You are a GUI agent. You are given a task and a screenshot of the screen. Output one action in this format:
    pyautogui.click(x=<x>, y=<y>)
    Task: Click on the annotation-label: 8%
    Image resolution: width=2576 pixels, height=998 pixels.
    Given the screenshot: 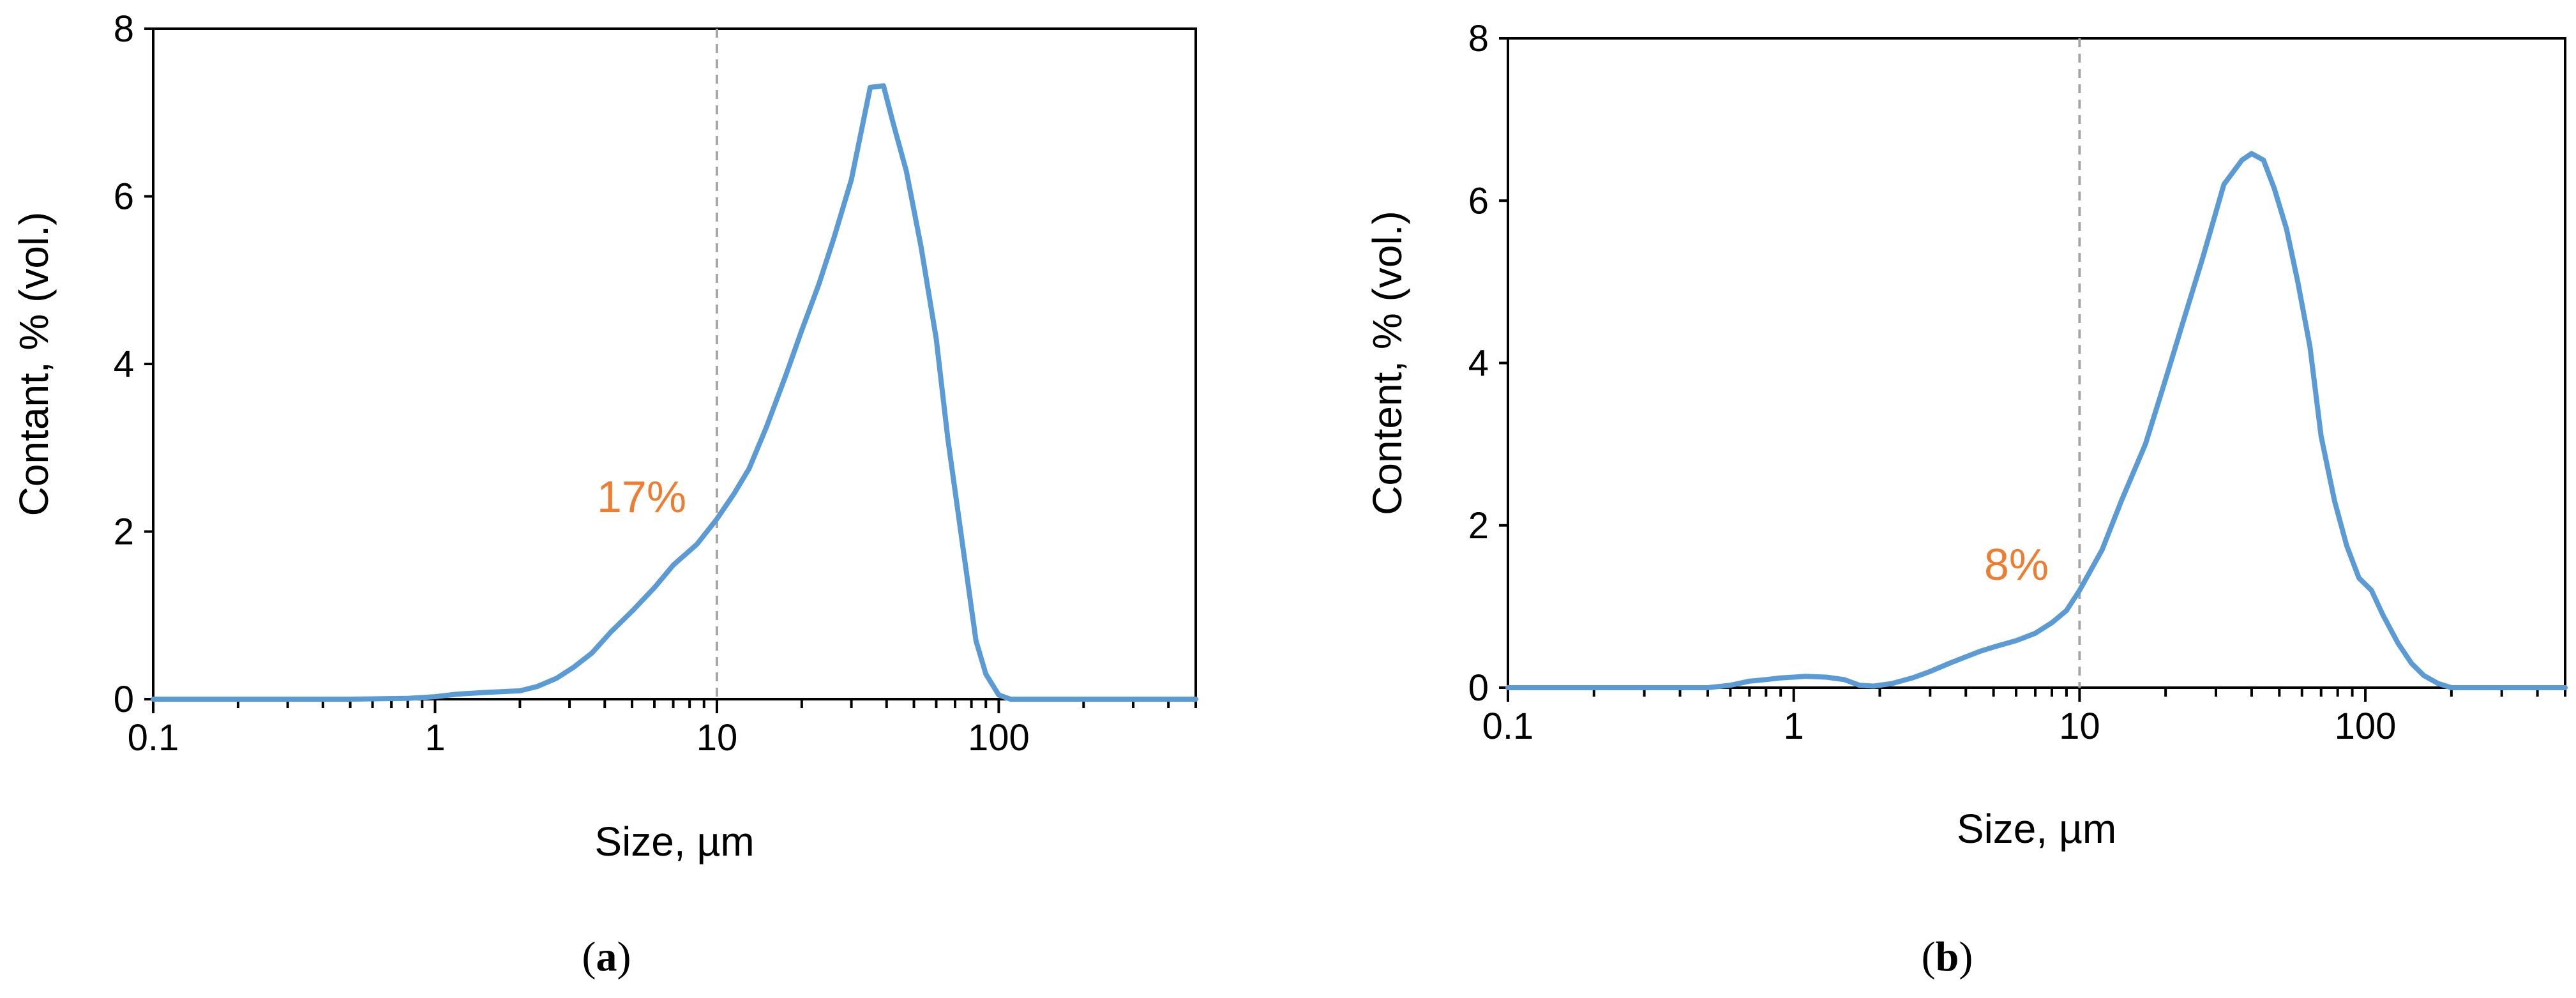 What is the action you would take?
    pyautogui.click(x=2016, y=564)
    